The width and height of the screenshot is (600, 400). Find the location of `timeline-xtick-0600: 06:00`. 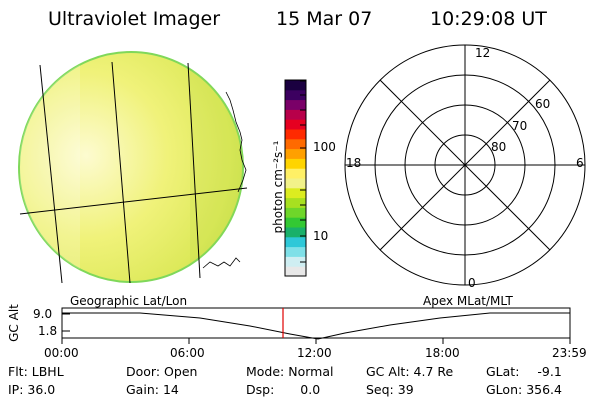

timeline-xtick-0600: 06:00 is located at coordinates (187, 353).